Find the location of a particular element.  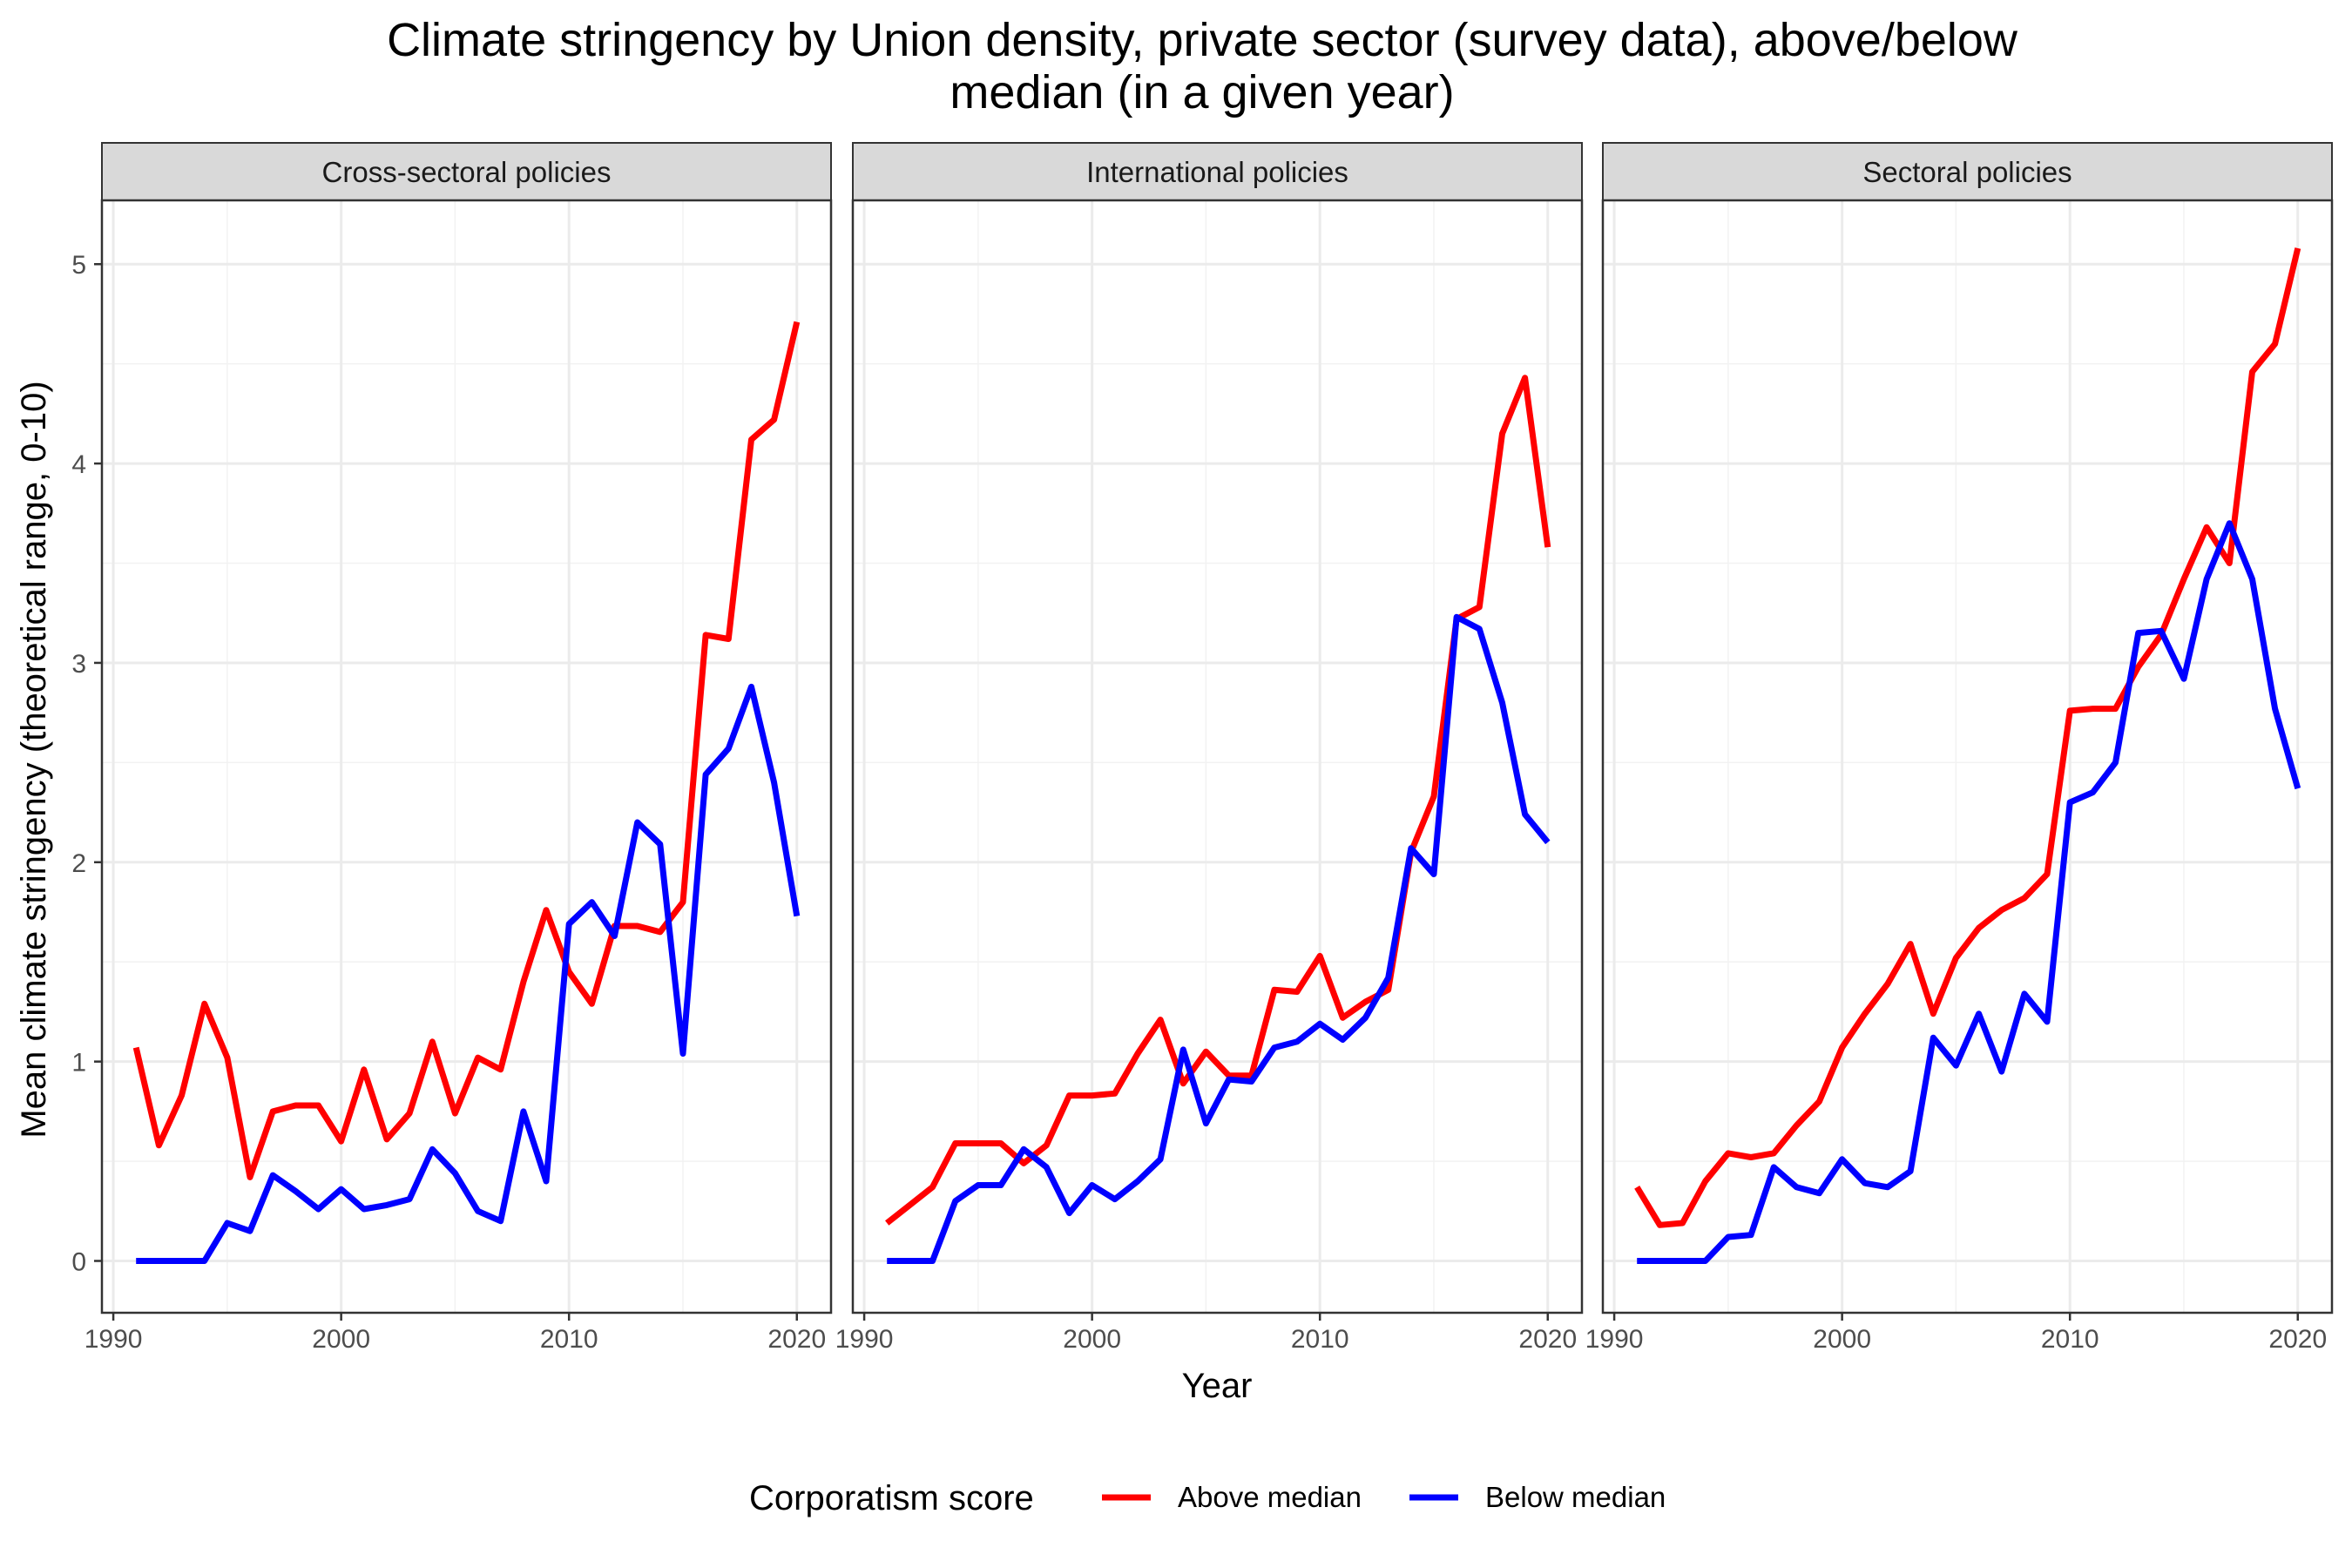

y-tick-label: 2 is located at coordinates (78, 864).